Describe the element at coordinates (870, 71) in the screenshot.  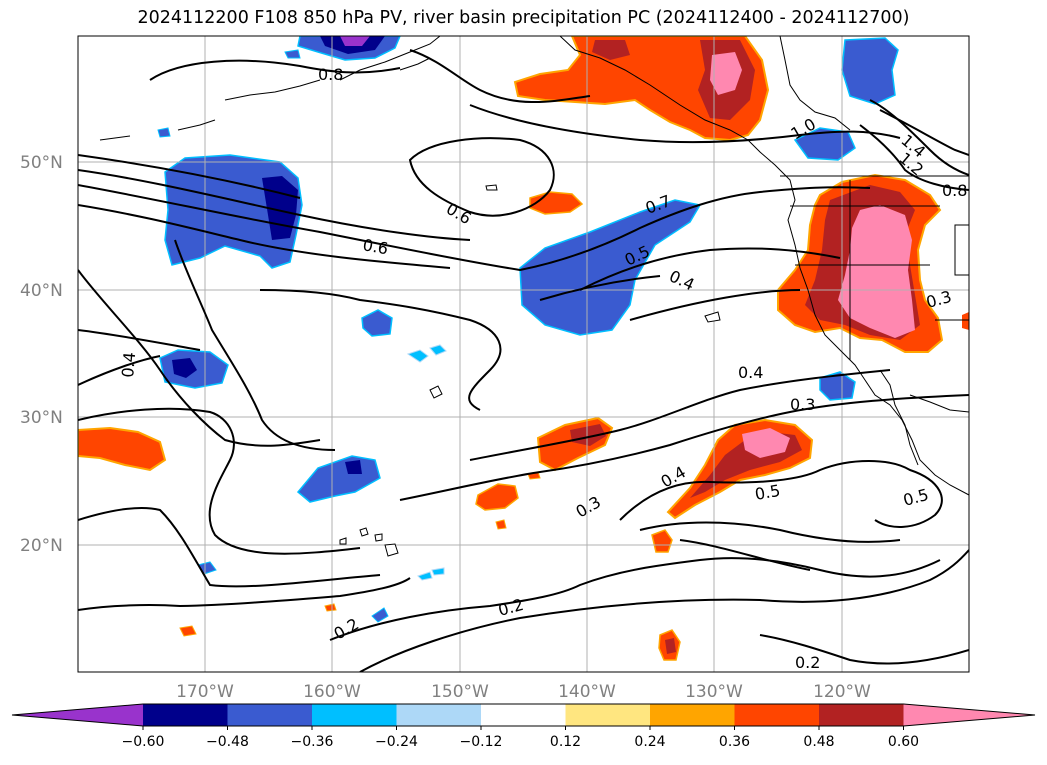
I see `neg-region-alaska-ne` at that location.